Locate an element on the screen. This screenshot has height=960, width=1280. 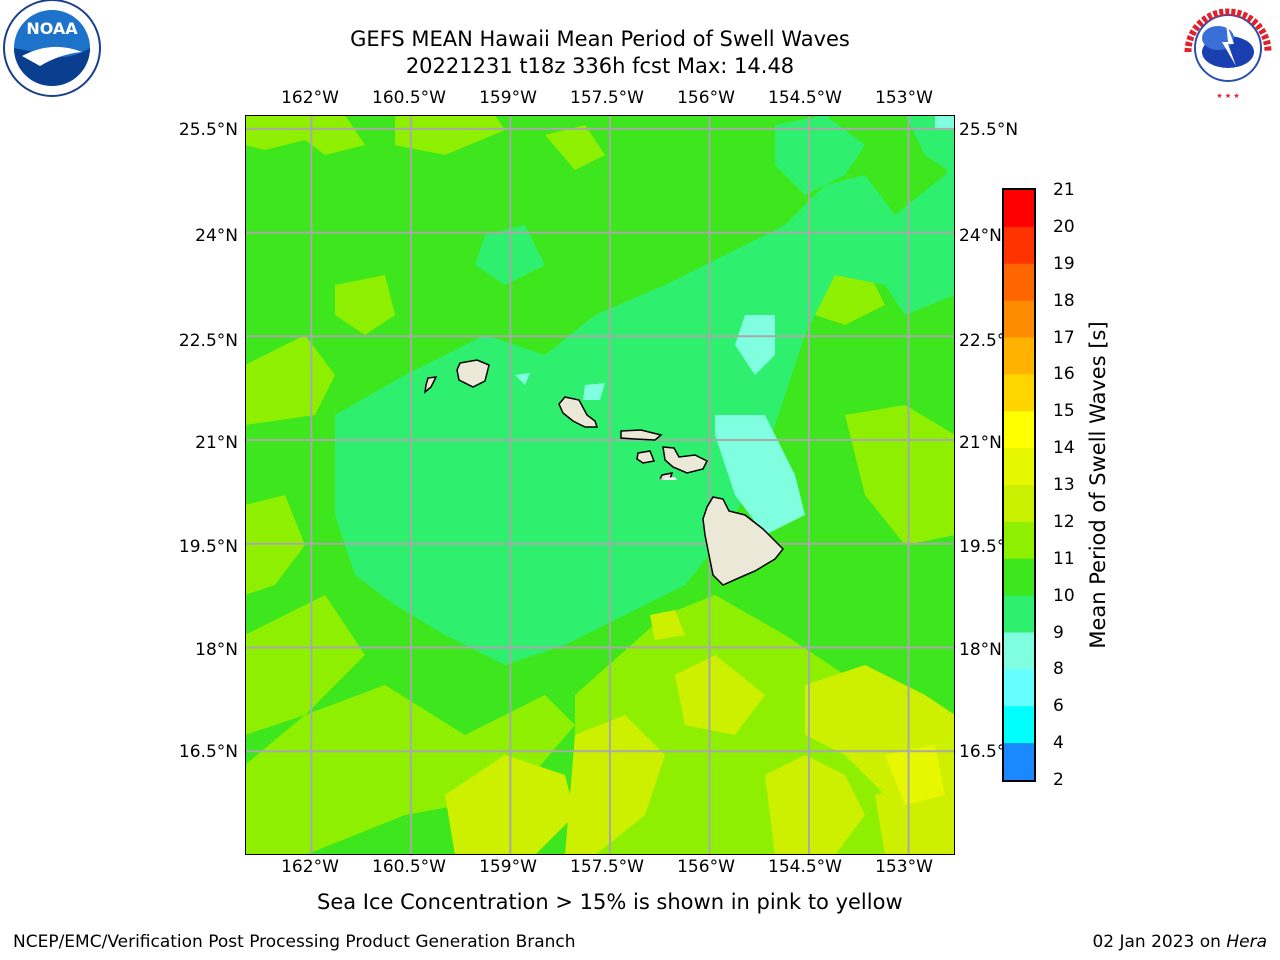
colorbar-tick-label: 4 is located at coordinates (1058, 743).